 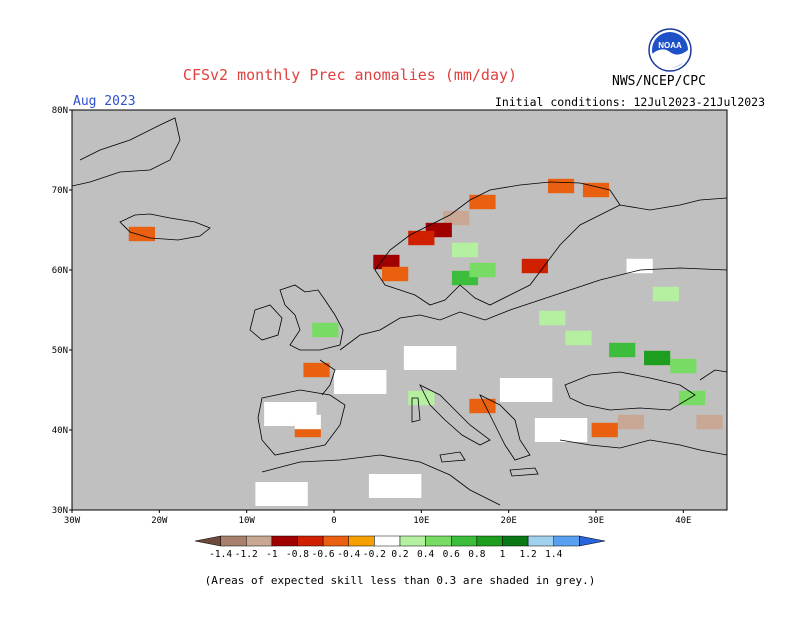 What do you see at coordinates (333, 521) in the screenshot?
I see `lon-label: 0` at bounding box center [333, 521].